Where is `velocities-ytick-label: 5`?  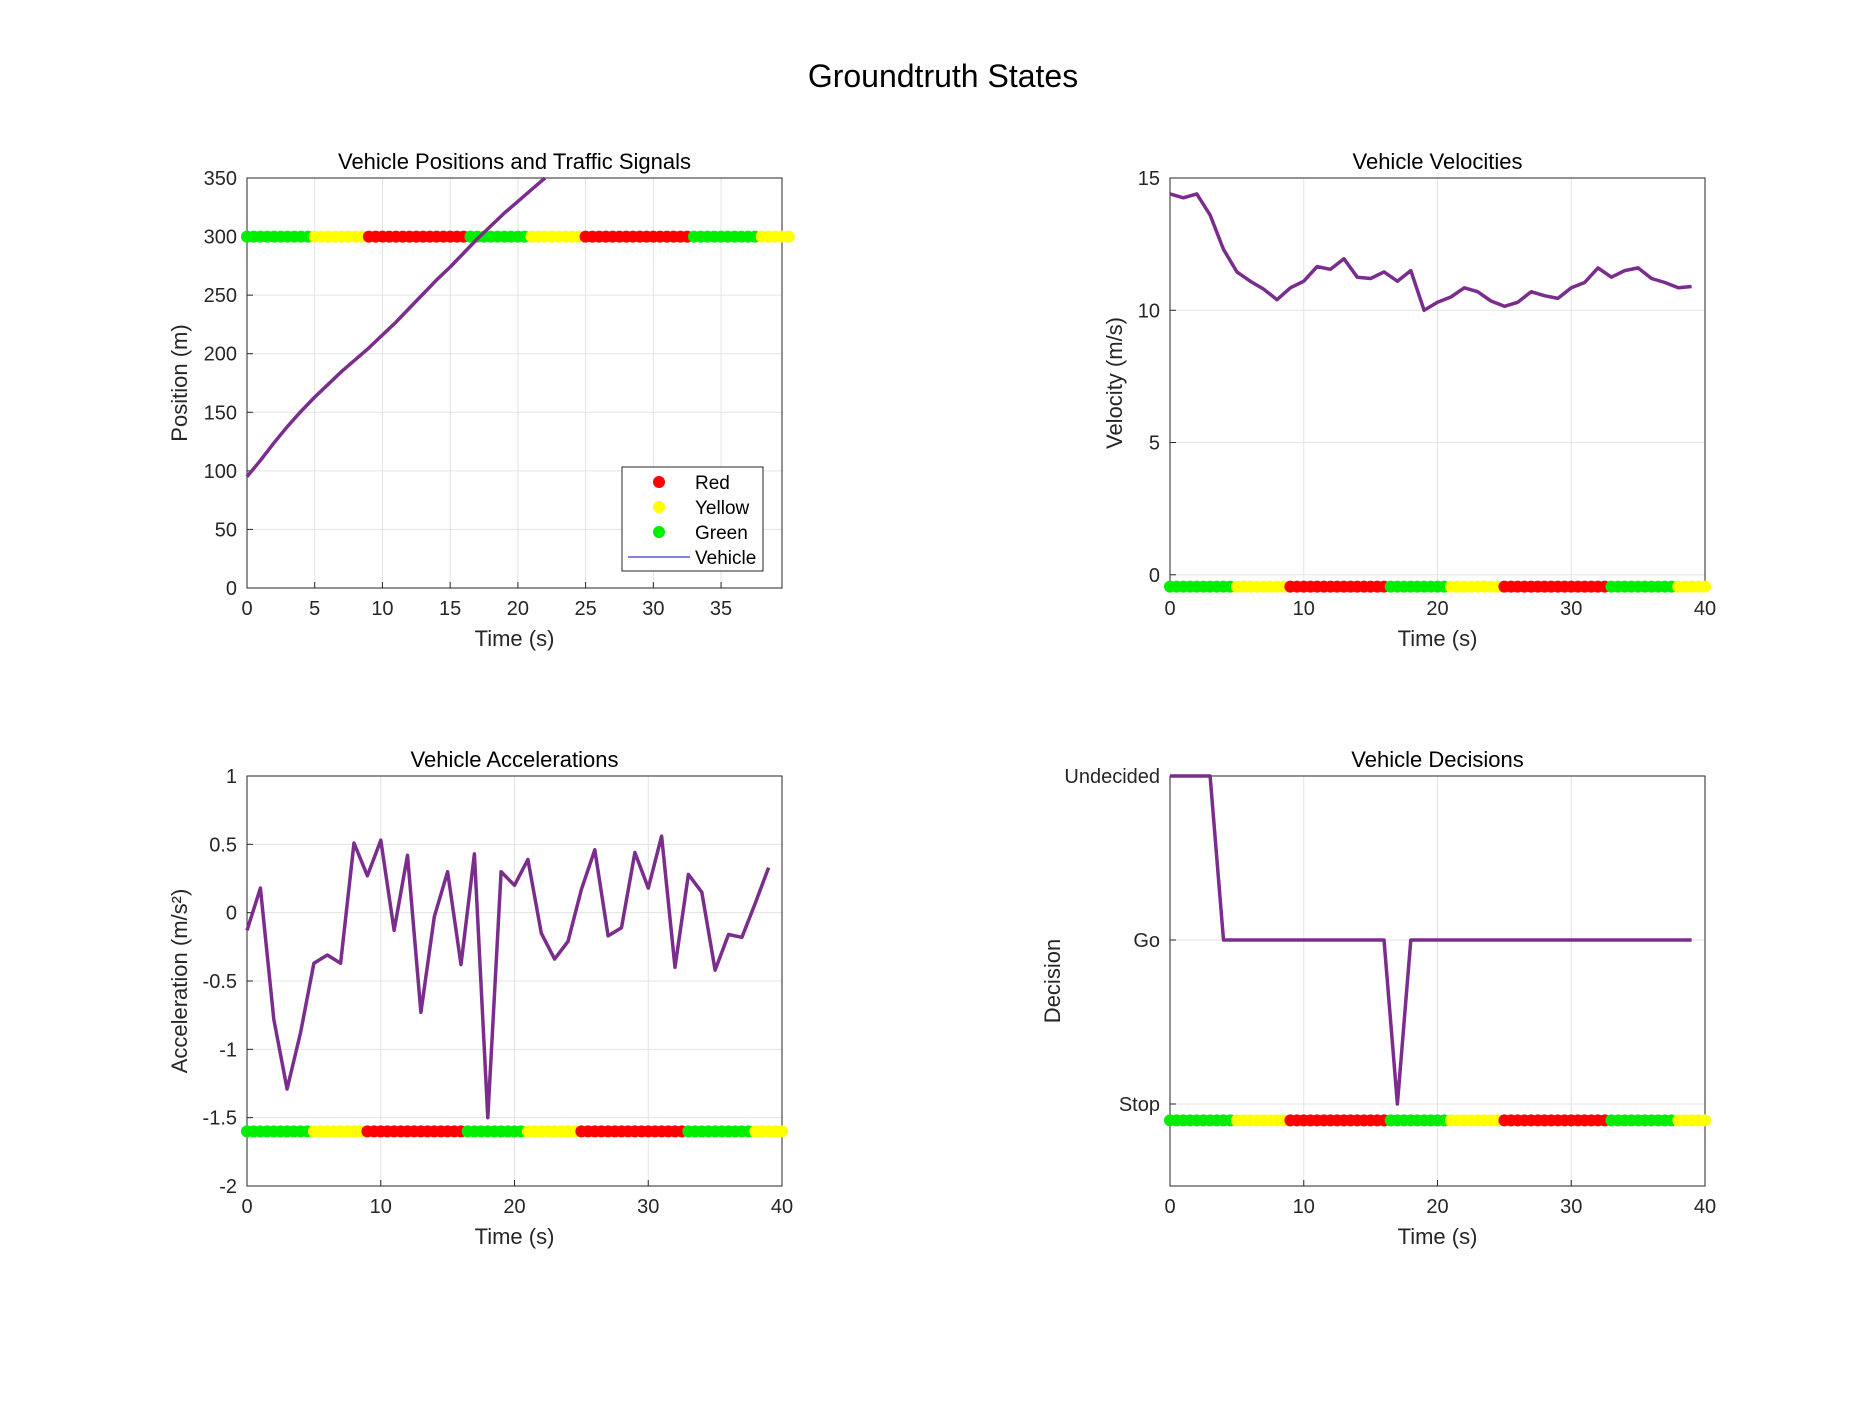 velocities-ytick-label: 5 is located at coordinates (1154, 444).